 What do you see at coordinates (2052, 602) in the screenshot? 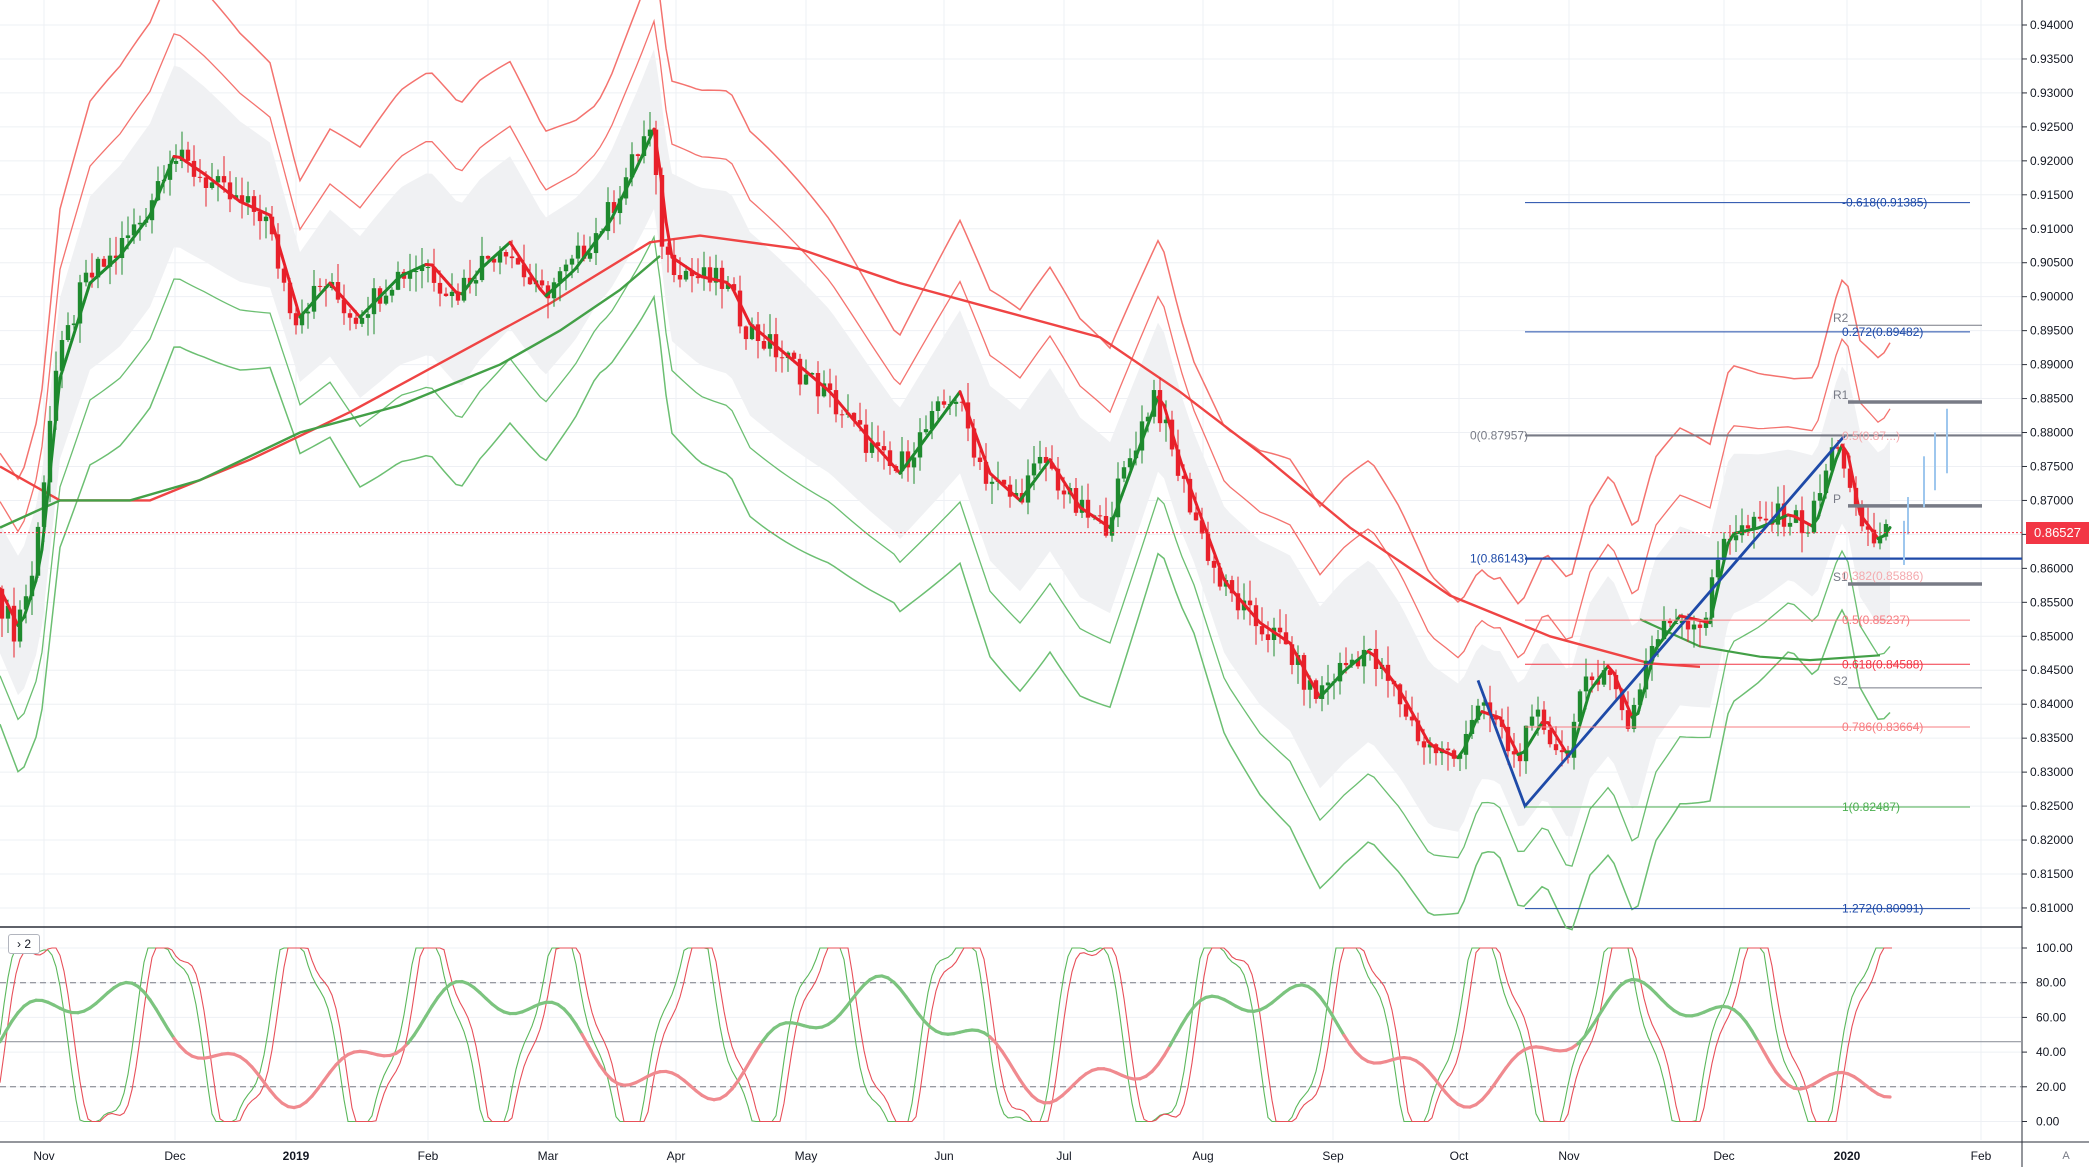
I see `price-tick-label: 0.85500` at bounding box center [2052, 602].